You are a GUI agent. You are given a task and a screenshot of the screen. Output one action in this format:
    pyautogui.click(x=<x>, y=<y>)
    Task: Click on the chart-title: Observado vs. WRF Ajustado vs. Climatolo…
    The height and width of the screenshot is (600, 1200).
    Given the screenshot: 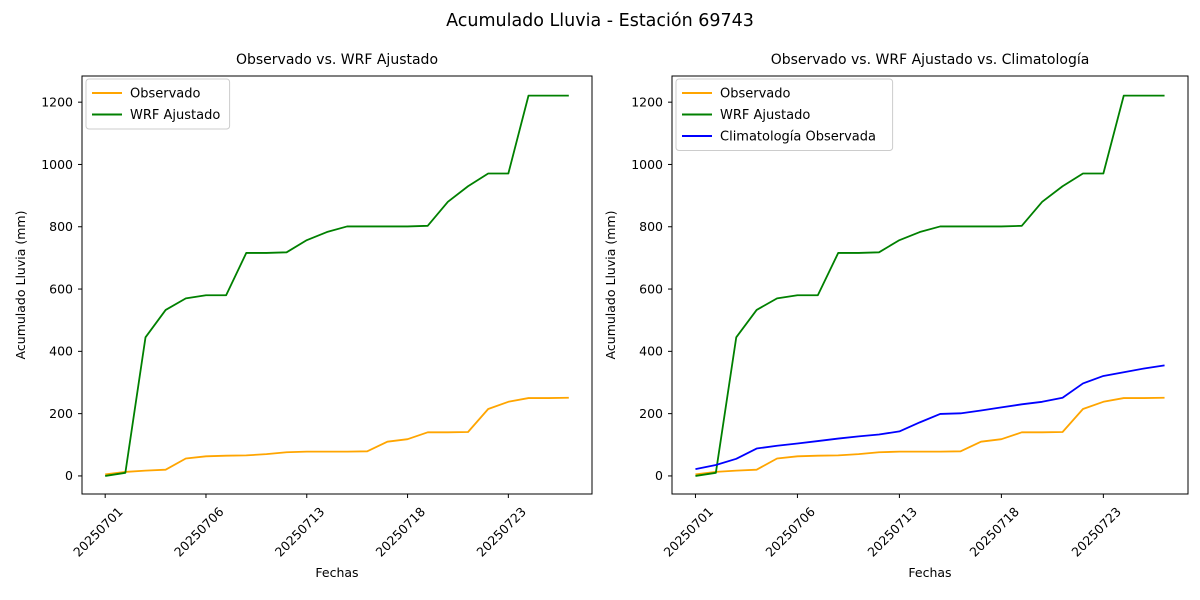 What is the action you would take?
    pyautogui.click(x=930, y=60)
    